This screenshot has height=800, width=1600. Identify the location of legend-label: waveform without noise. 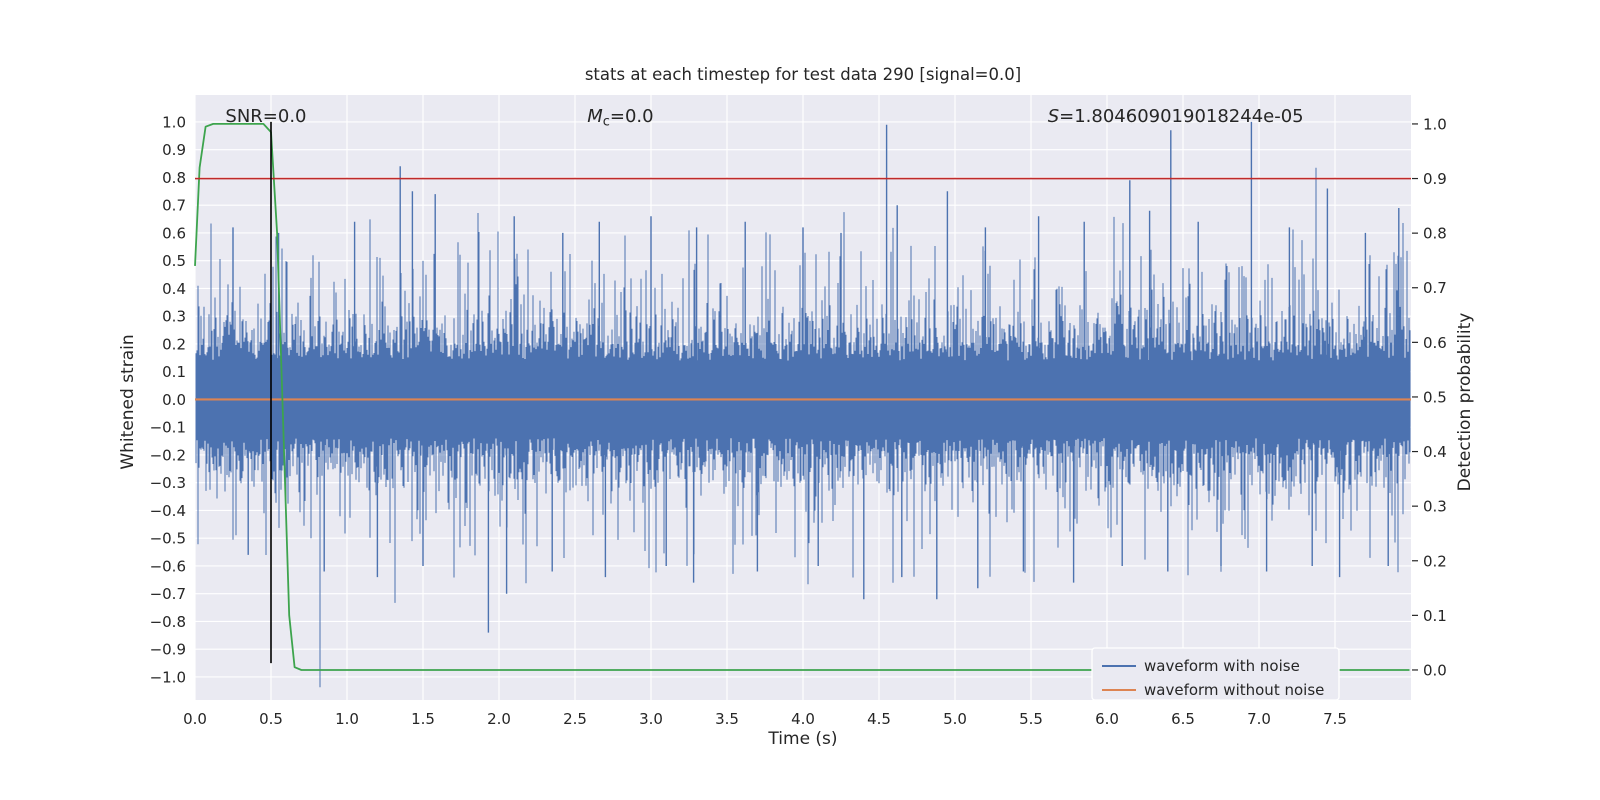
(1234, 690).